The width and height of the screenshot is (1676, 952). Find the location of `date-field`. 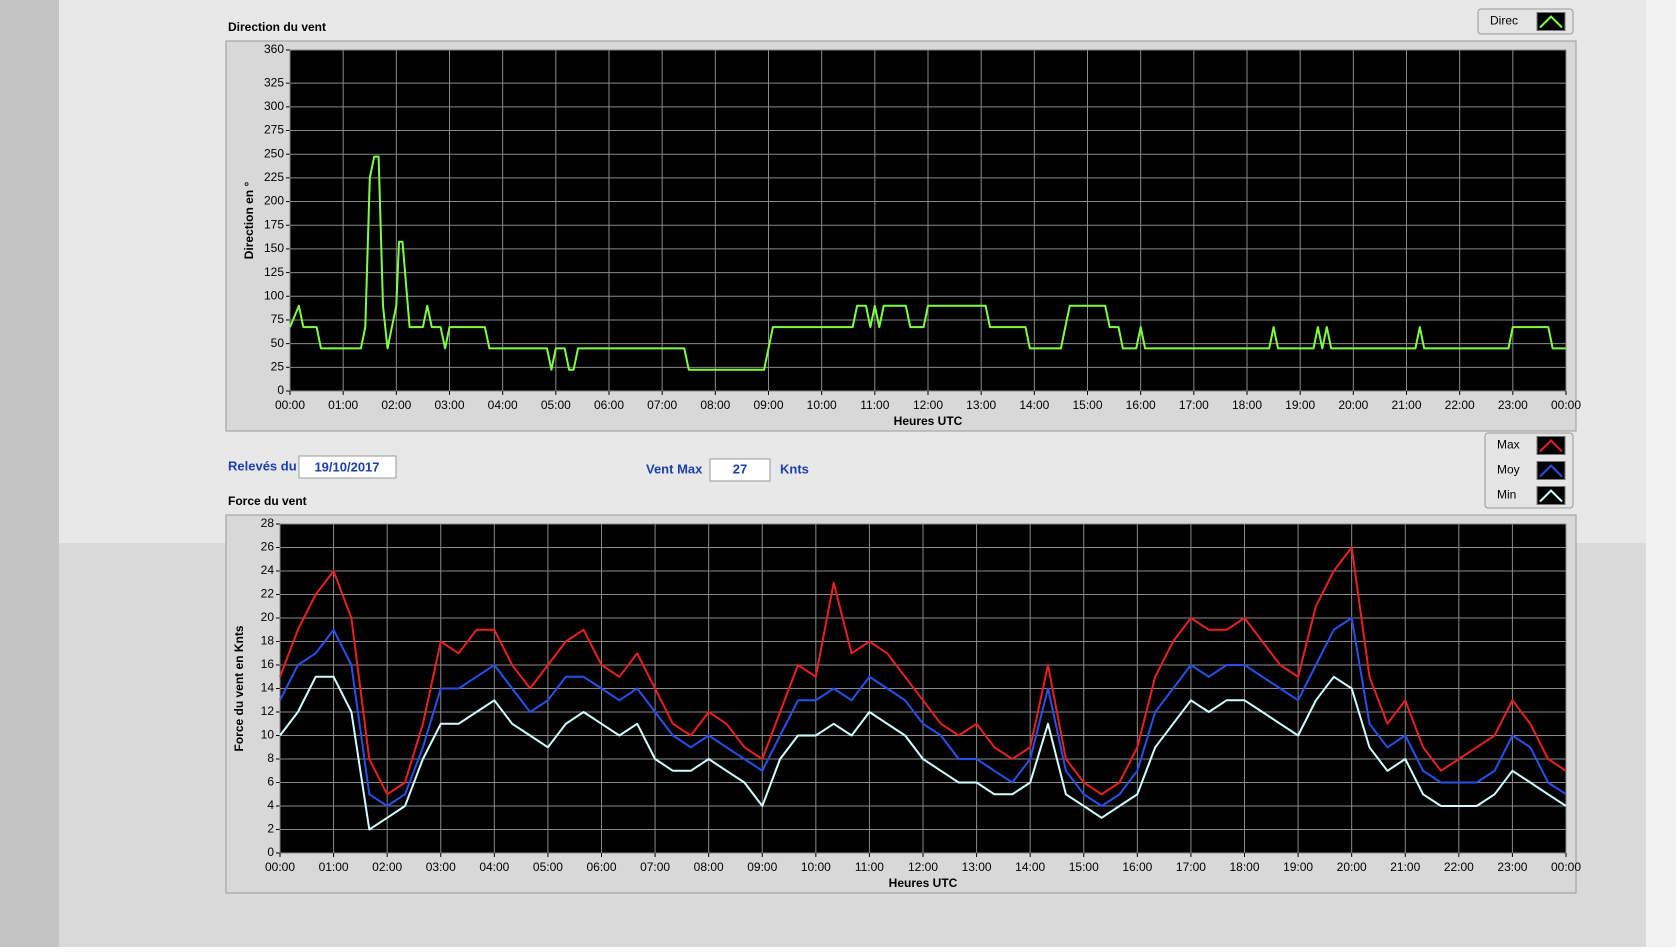

date-field is located at coordinates (347, 467).